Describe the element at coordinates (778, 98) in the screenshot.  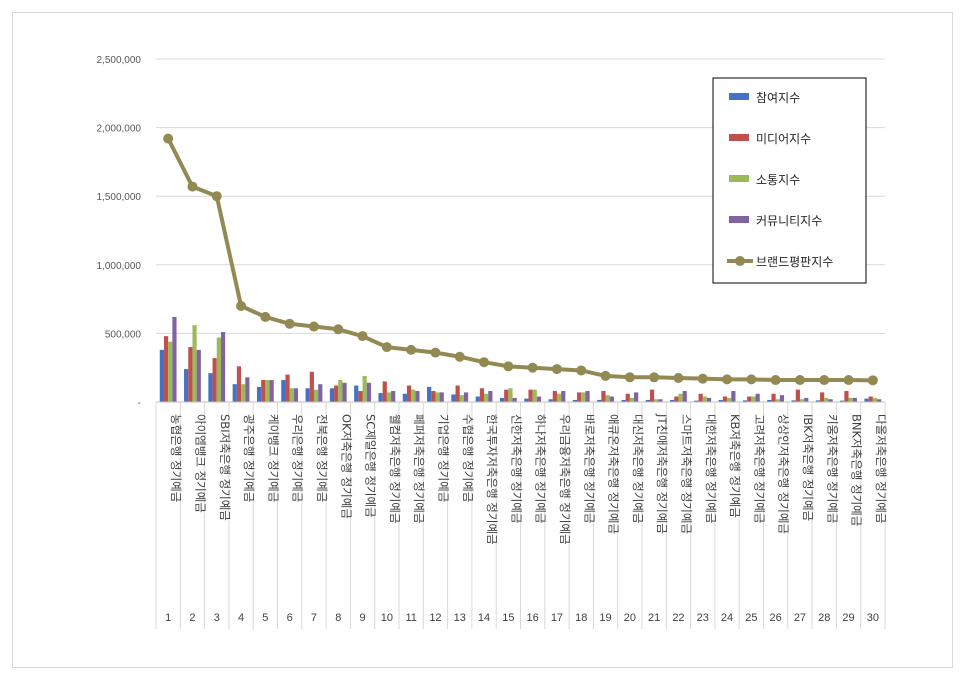
I see `legend-label-1: 참여지수` at that location.